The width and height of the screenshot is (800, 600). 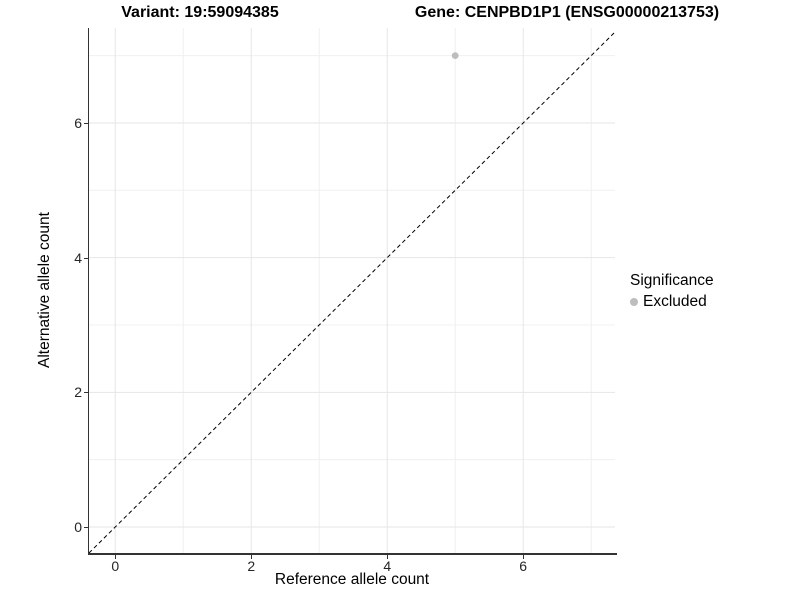 I want to click on plot-title-gene: Gene: CENPBD1P1 (ENSG00000213753), so click(x=567, y=12).